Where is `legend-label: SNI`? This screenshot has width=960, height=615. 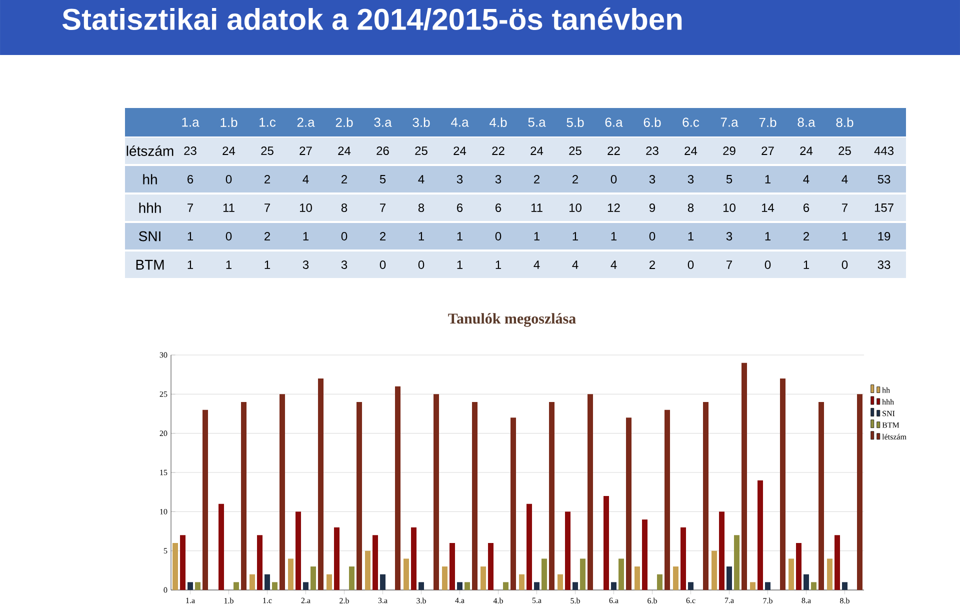 legend-label: SNI is located at coordinates (888, 413).